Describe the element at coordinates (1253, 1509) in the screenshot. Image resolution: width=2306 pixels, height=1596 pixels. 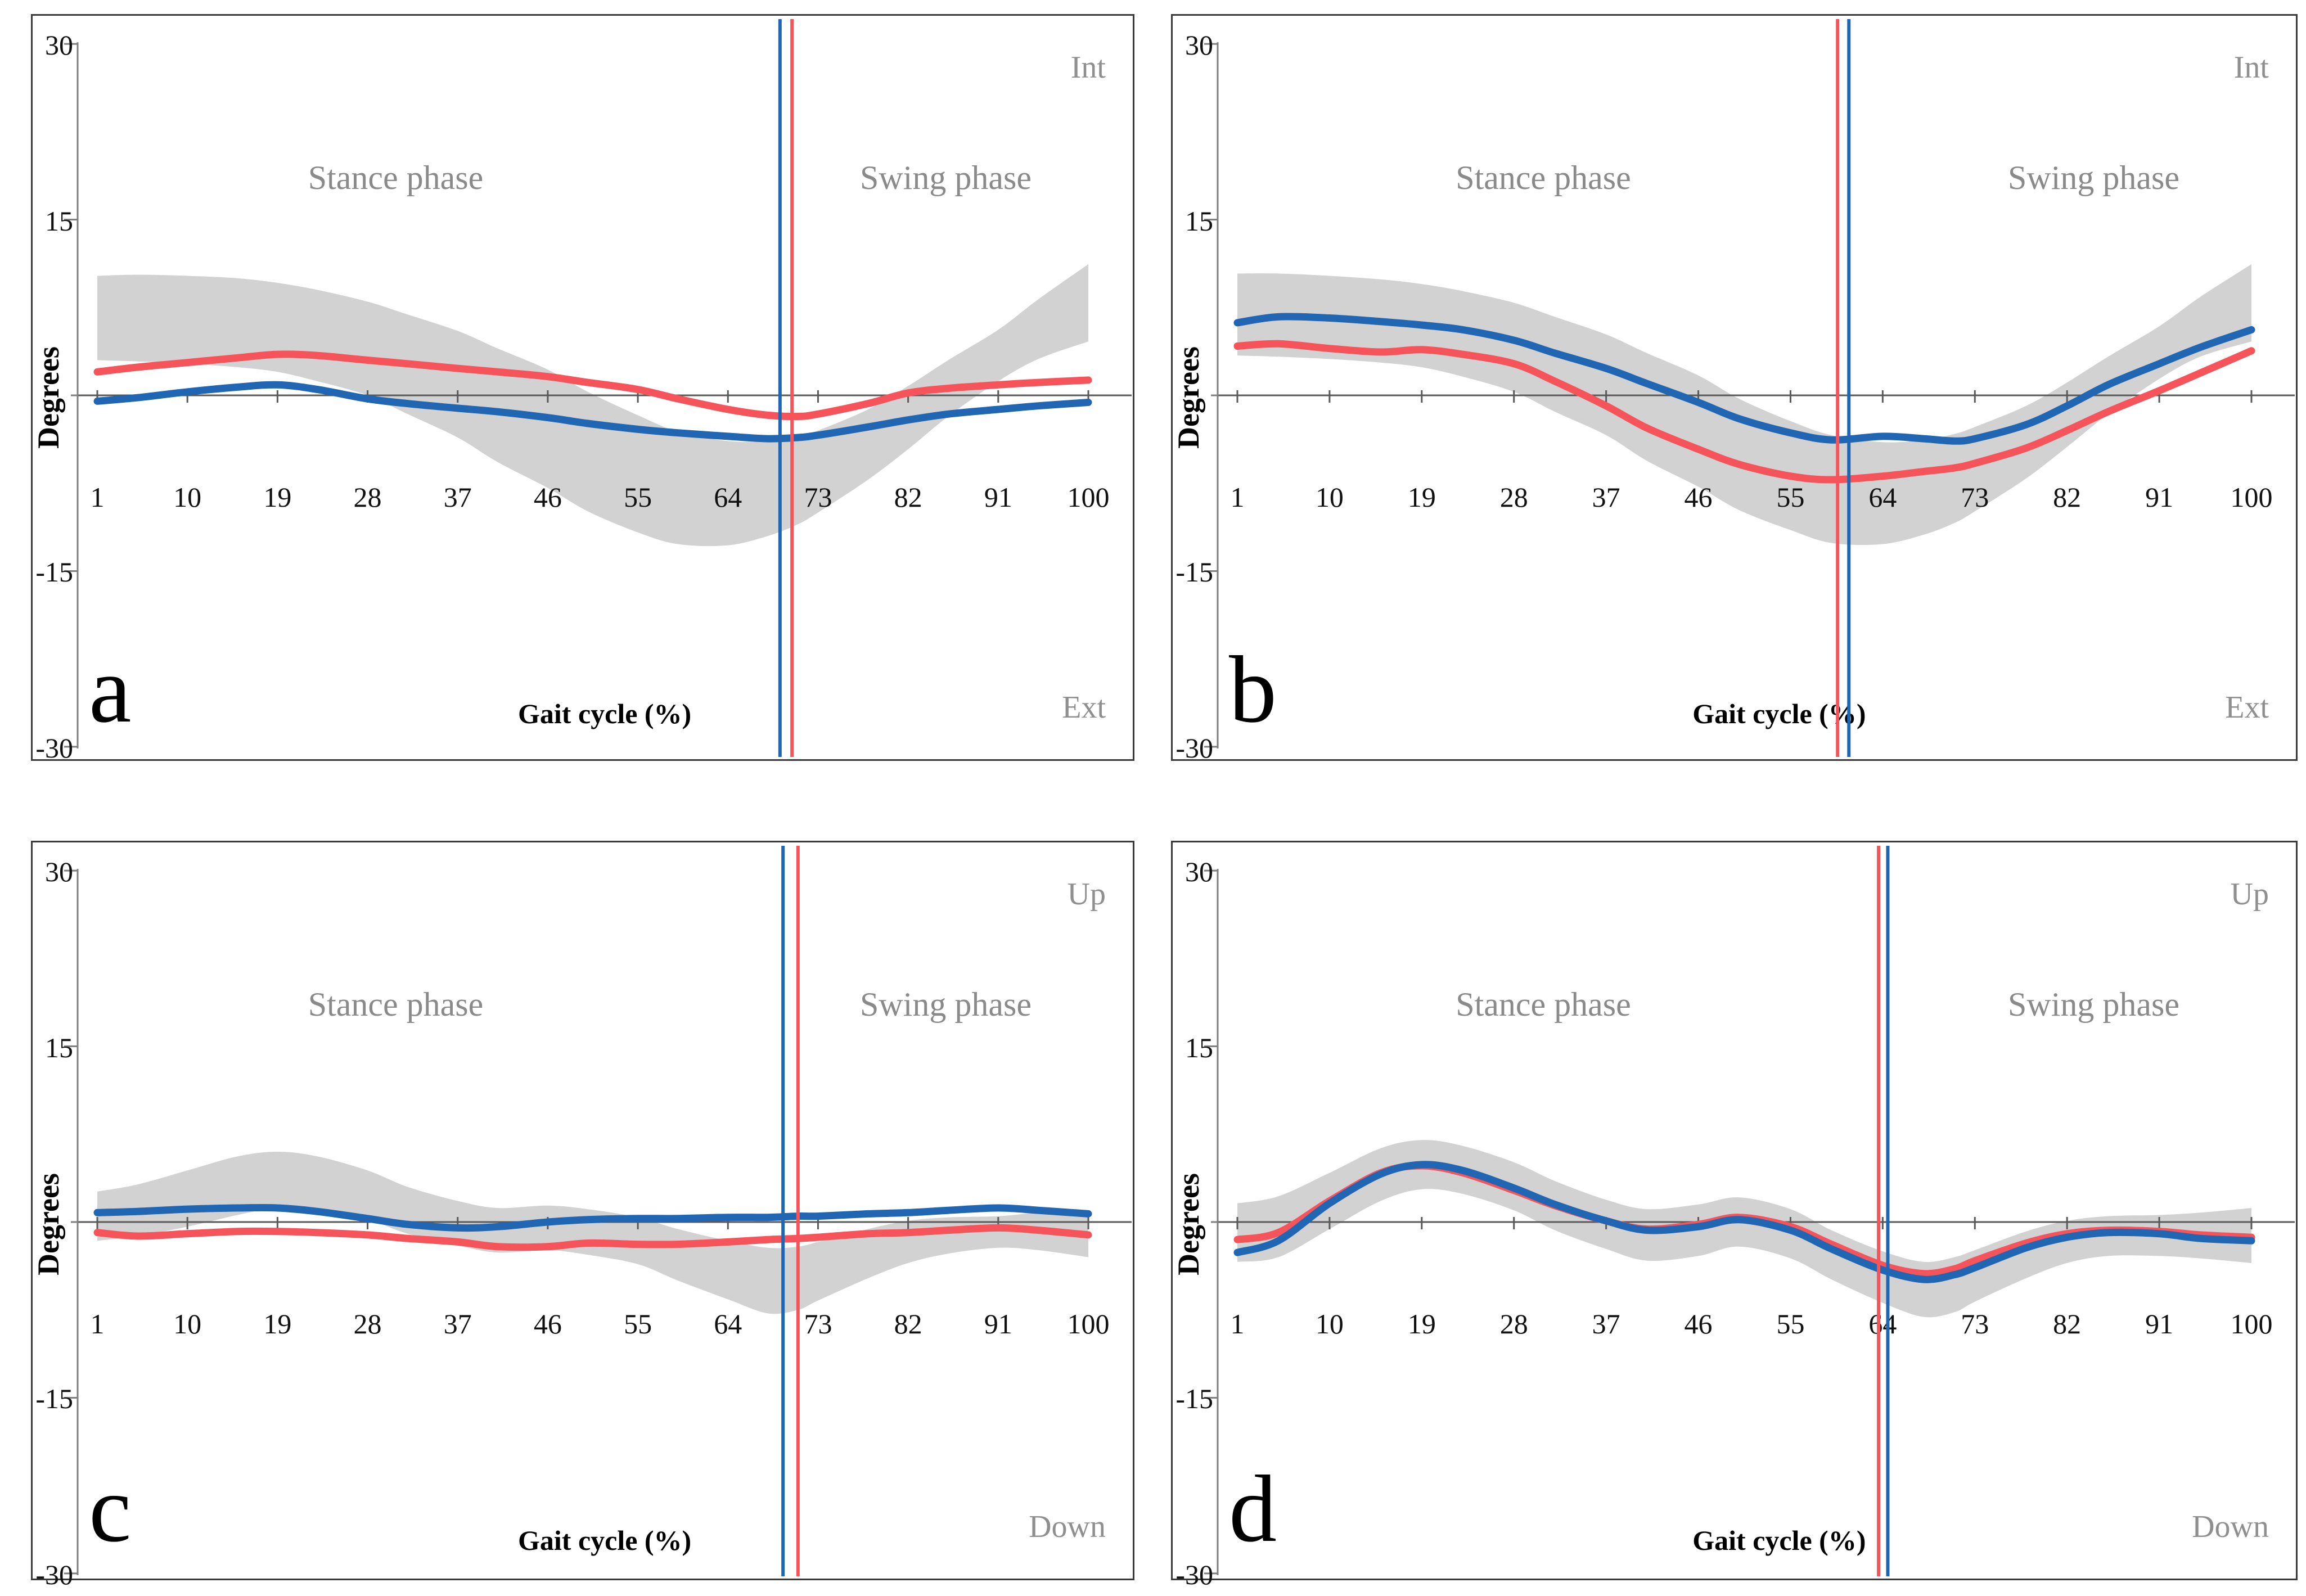
I see `panel-letter: d` at that location.